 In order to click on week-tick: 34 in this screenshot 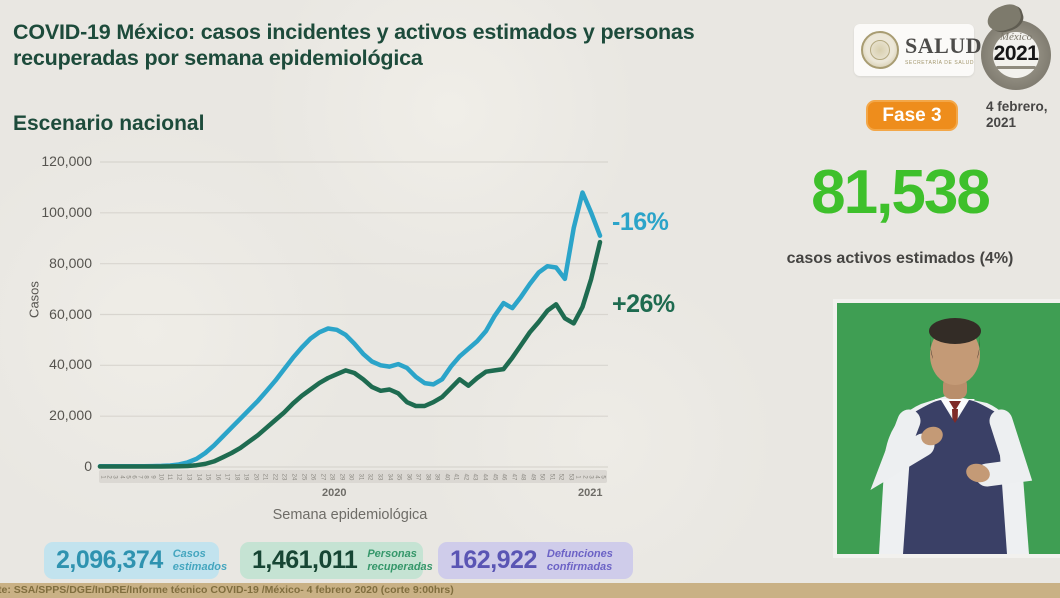, I will do `click(388, 476)`.